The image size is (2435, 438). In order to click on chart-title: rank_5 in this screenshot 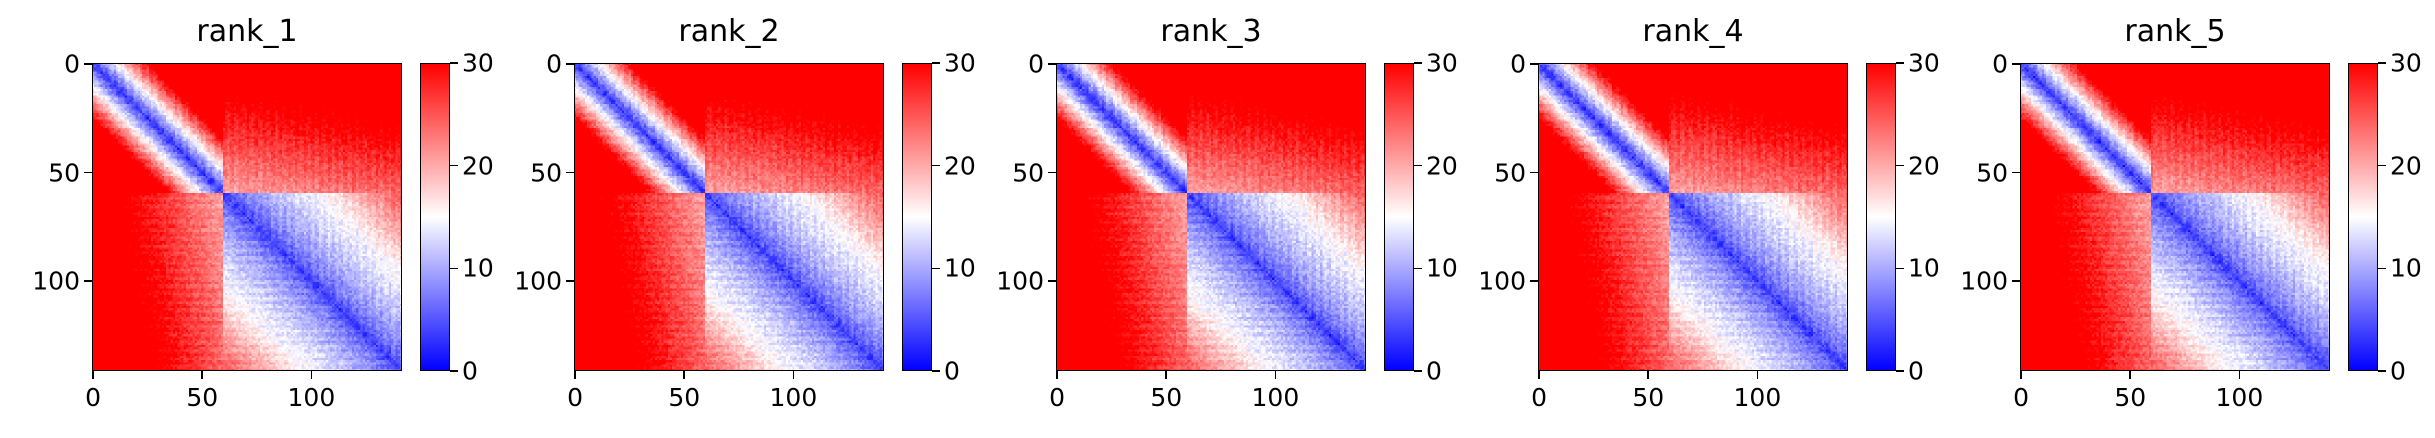, I will do `click(2175, 31)`.